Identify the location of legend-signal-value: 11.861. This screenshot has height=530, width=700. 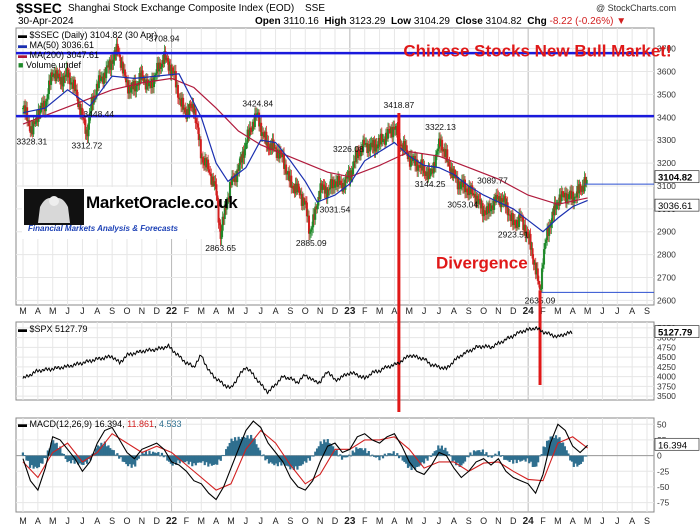
(140, 424).